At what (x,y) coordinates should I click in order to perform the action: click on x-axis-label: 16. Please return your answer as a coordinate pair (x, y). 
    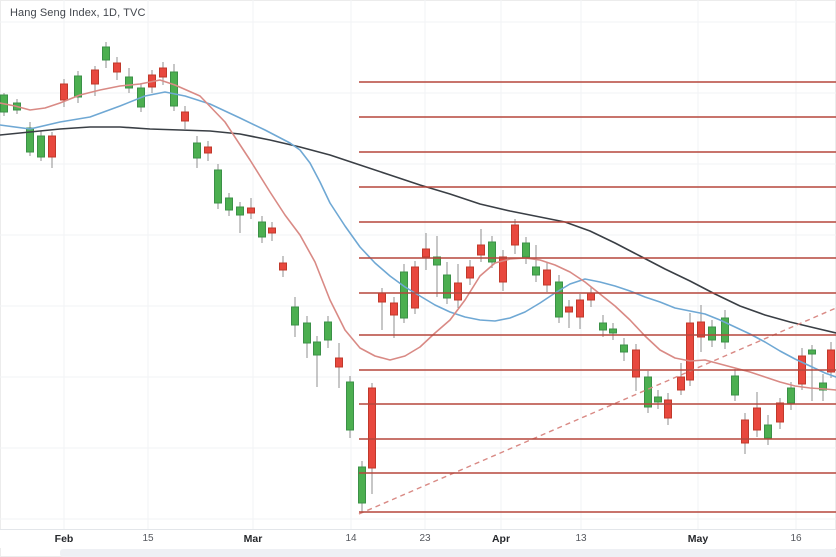
    Looking at the image, I should click on (796, 538).